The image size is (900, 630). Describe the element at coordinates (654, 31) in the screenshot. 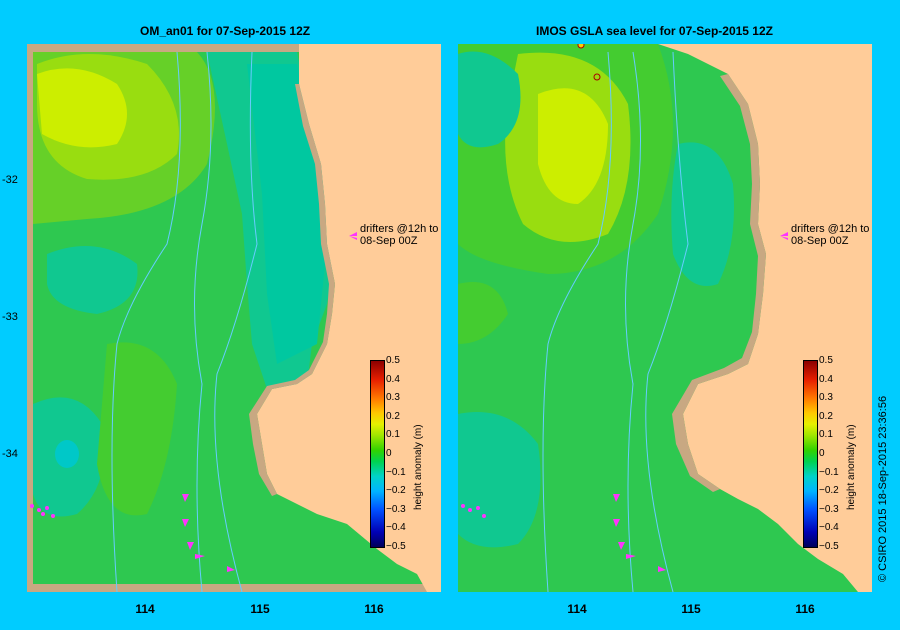

I see `right-panel-title: IMOS GSLA sea level for 07-Sep-2015 12Z` at that location.